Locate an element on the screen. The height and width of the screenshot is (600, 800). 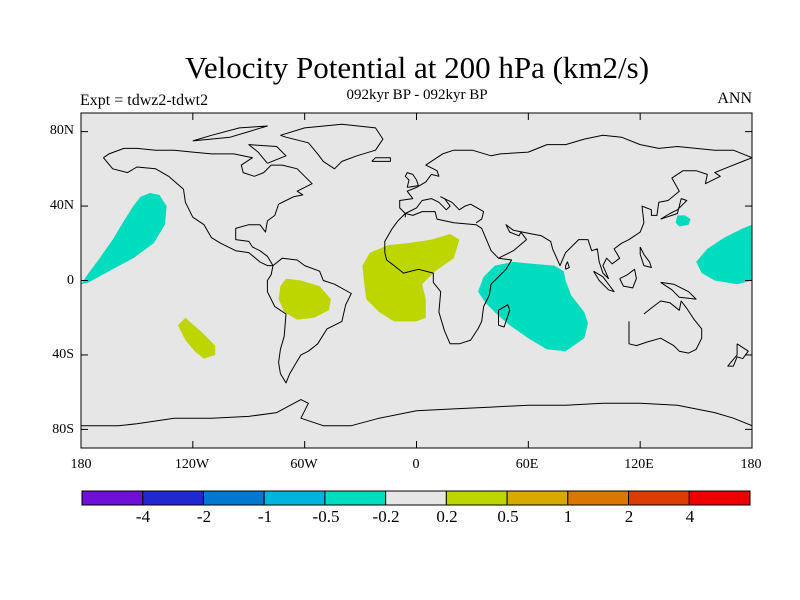
coastline-south-america is located at coordinates (309, 320).